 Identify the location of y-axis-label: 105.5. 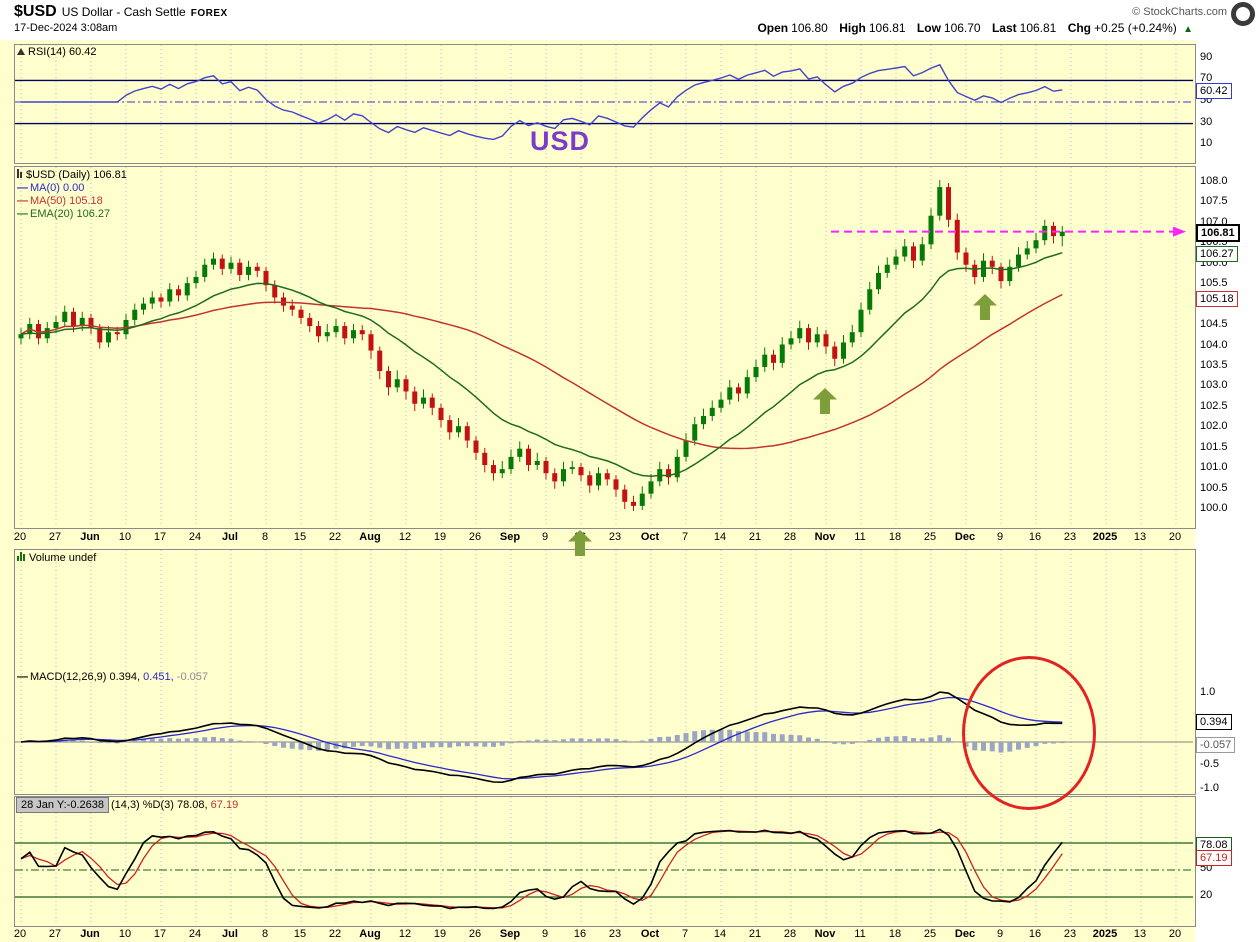
(1214, 283).